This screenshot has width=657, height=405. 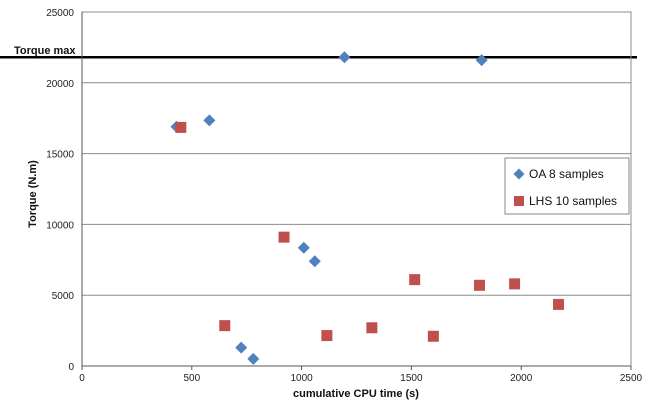 I want to click on x-tick-0: 0, so click(x=82, y=378).